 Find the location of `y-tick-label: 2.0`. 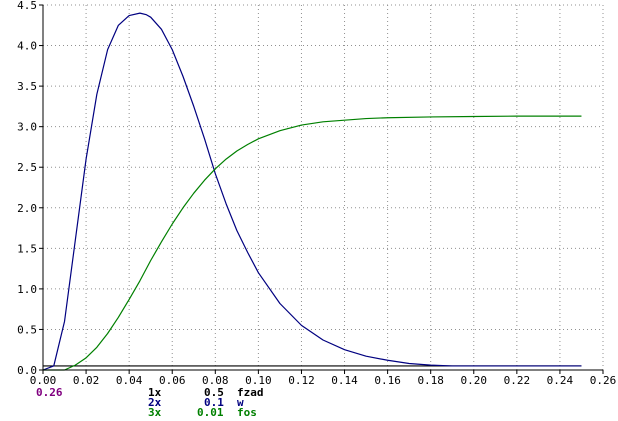

y-tick-label: 2.0 is located at coordinates (27, 208).